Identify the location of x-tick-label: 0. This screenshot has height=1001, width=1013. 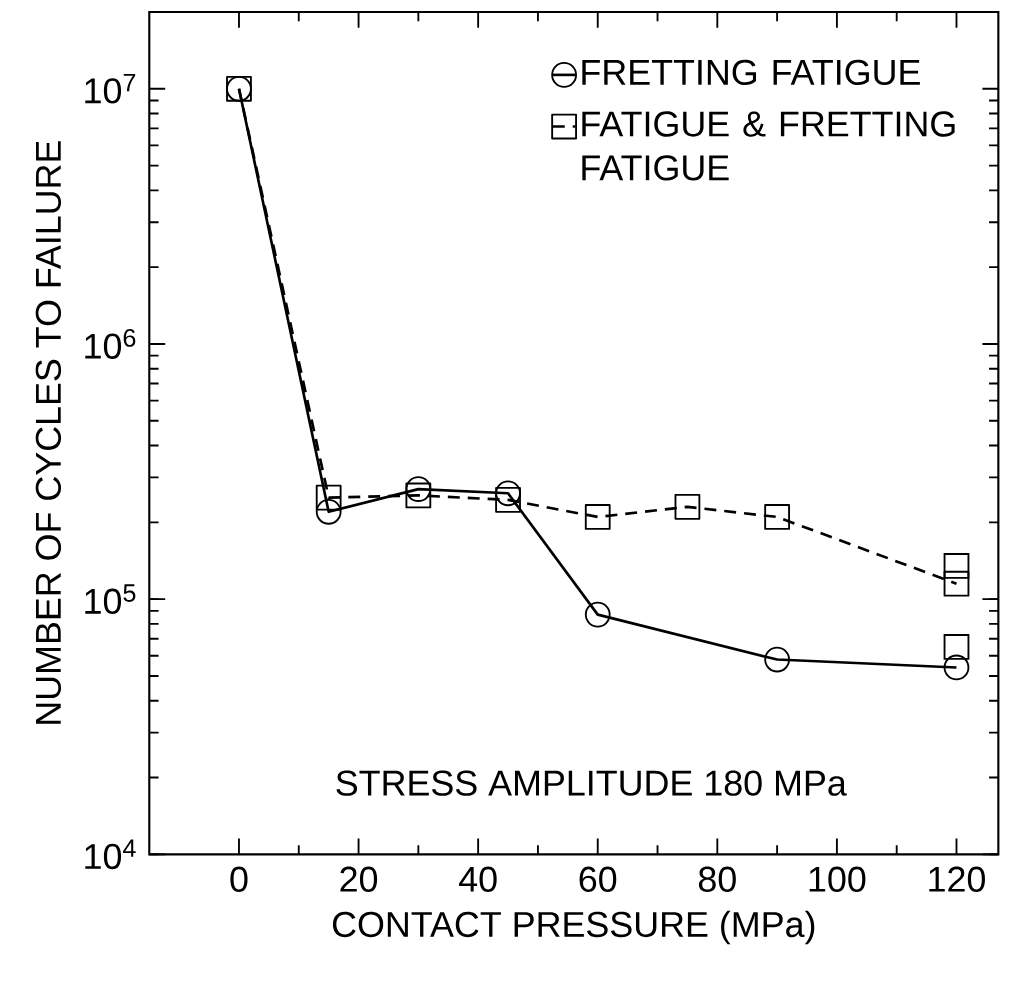
(239, 879).